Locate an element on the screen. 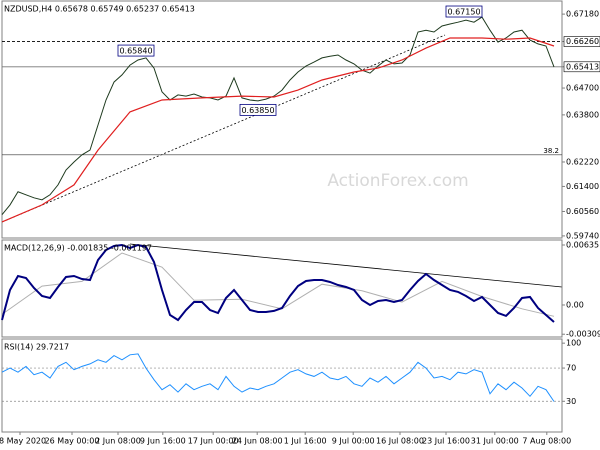 The height and width of the screenshot is (450, 600). x-tick-label: 16 Jul 08:00 is located at coordinates (400, 441).